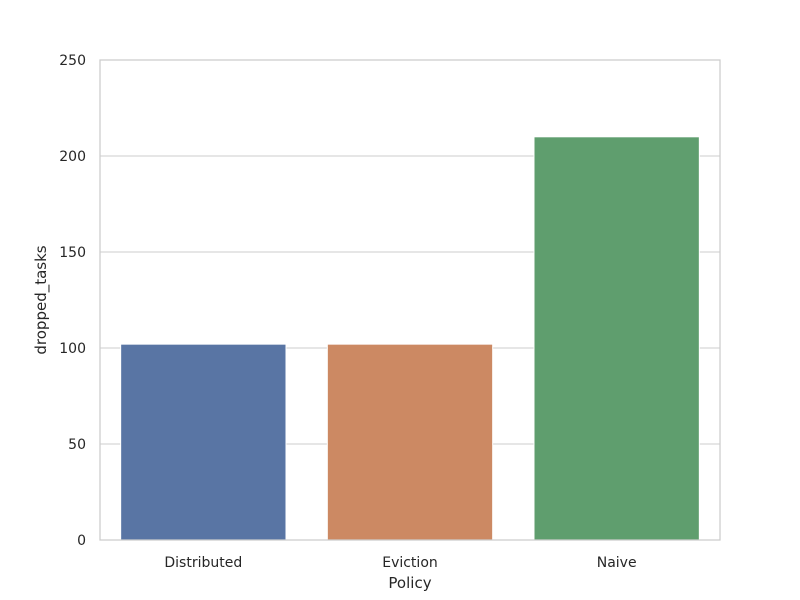  I want to click on bar-naive, so click(616, 338).